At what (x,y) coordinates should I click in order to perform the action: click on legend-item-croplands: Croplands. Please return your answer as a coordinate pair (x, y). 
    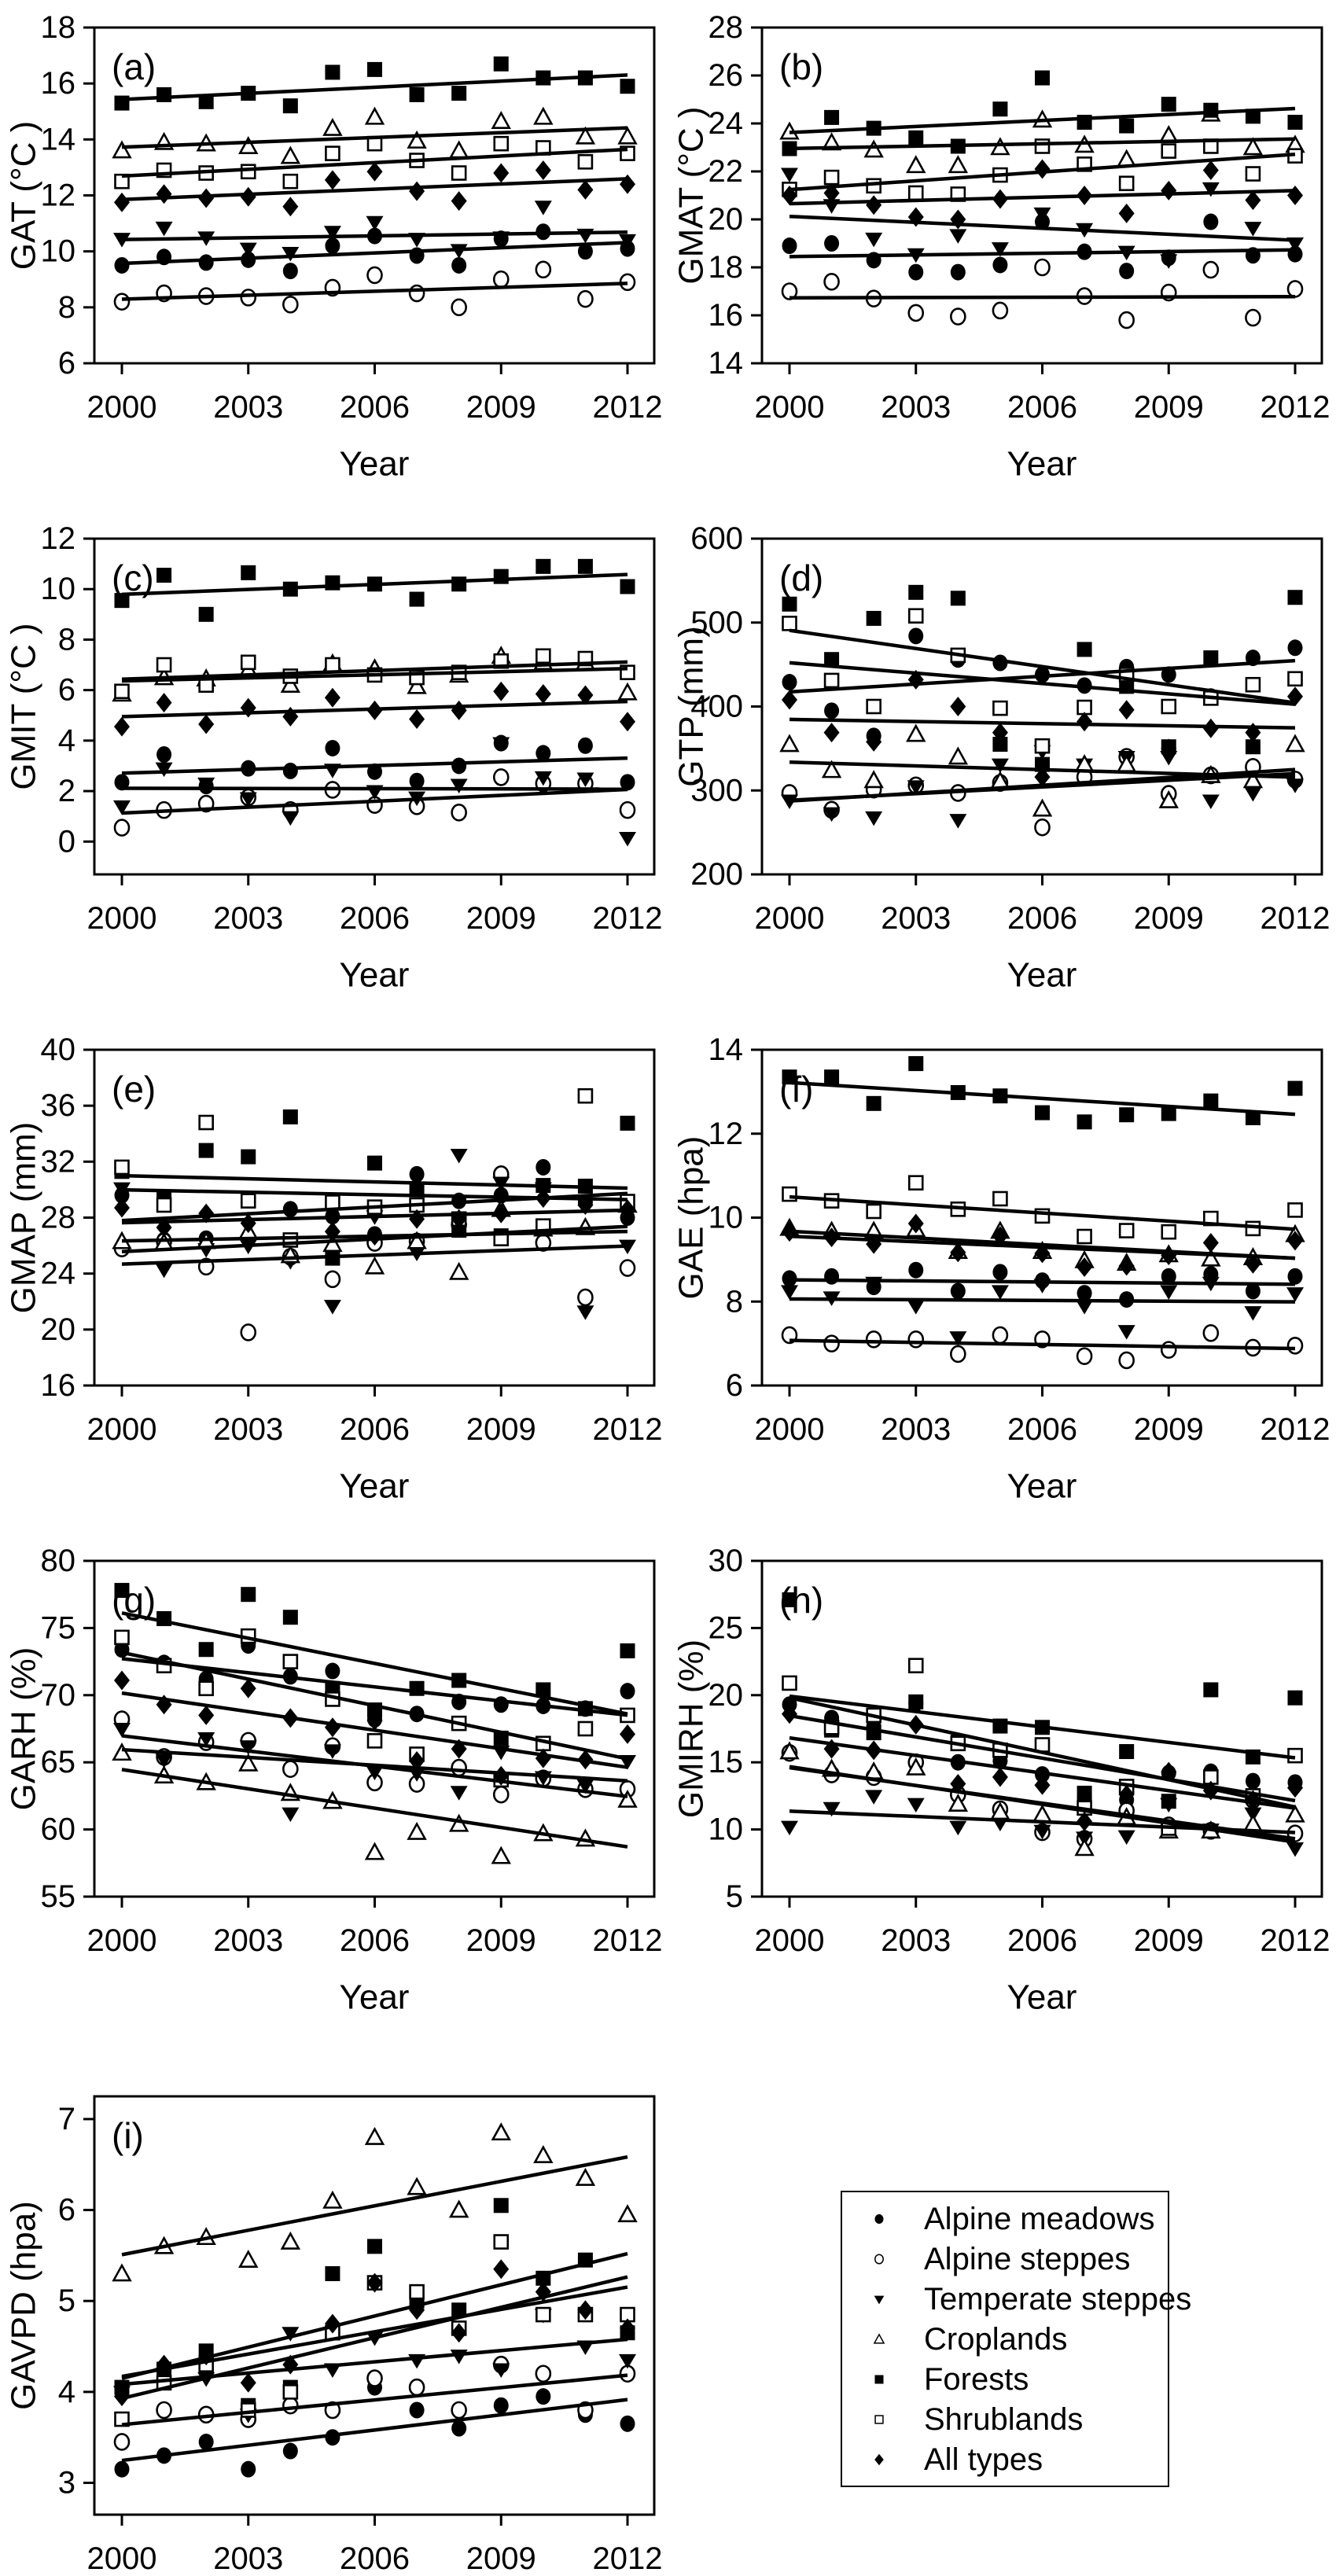
    Looking at the image, I should click on (1005, 2339).